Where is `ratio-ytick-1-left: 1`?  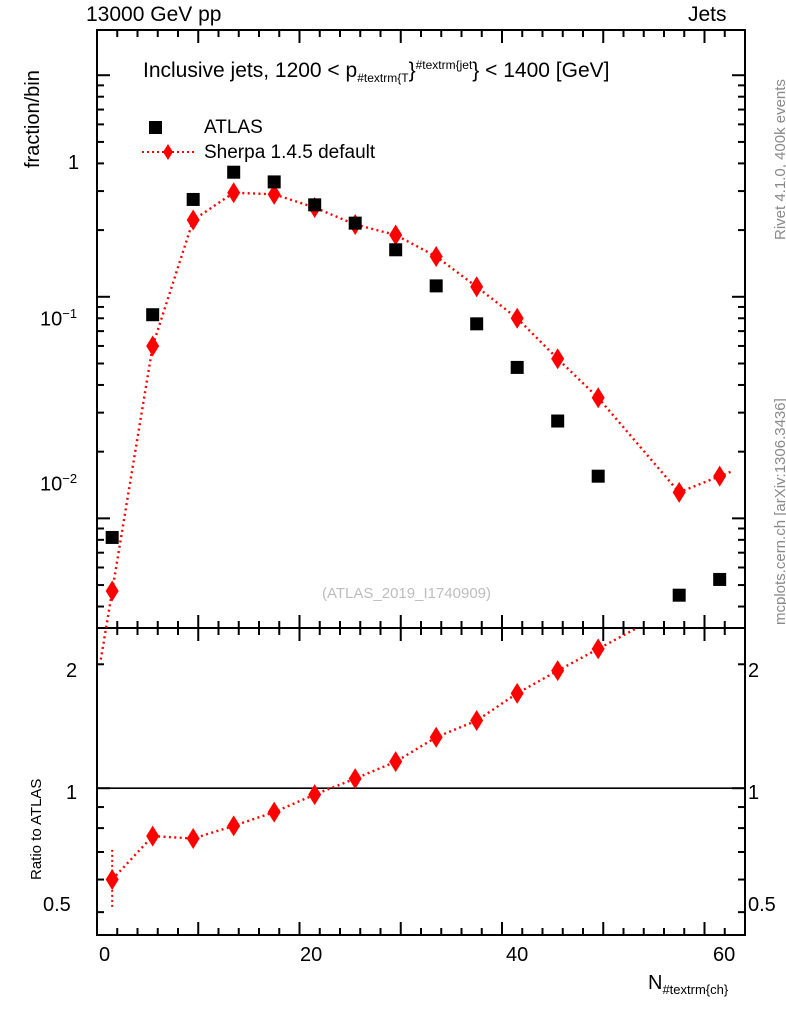
ratio-ytick-1-left: 1 is located at coordinates (72, 793).